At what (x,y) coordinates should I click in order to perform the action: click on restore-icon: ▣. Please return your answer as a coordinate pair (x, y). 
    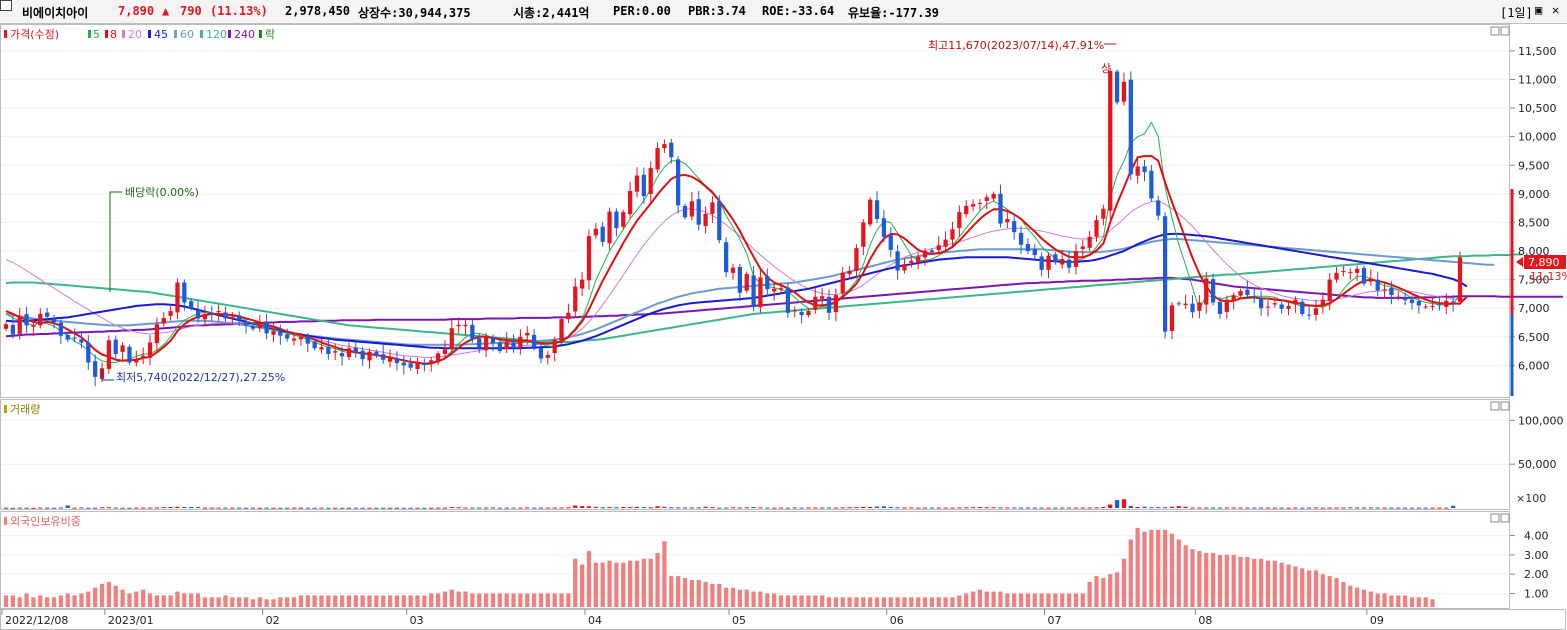
    Looking at the image, I should click on (1539, 10).